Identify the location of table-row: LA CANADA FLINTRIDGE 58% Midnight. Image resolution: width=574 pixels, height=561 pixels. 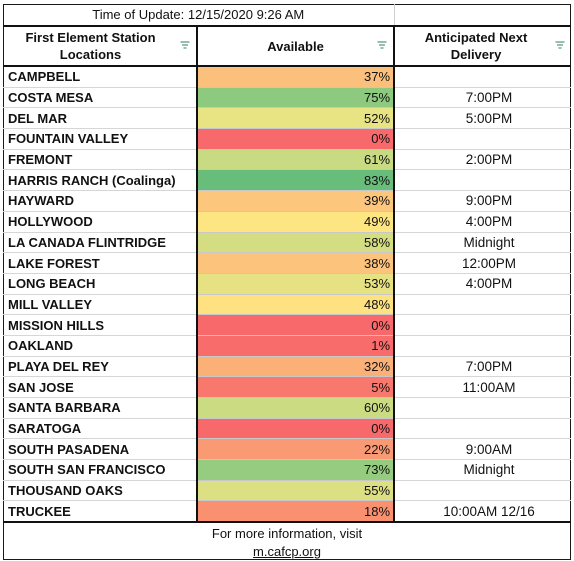
(287, 243).